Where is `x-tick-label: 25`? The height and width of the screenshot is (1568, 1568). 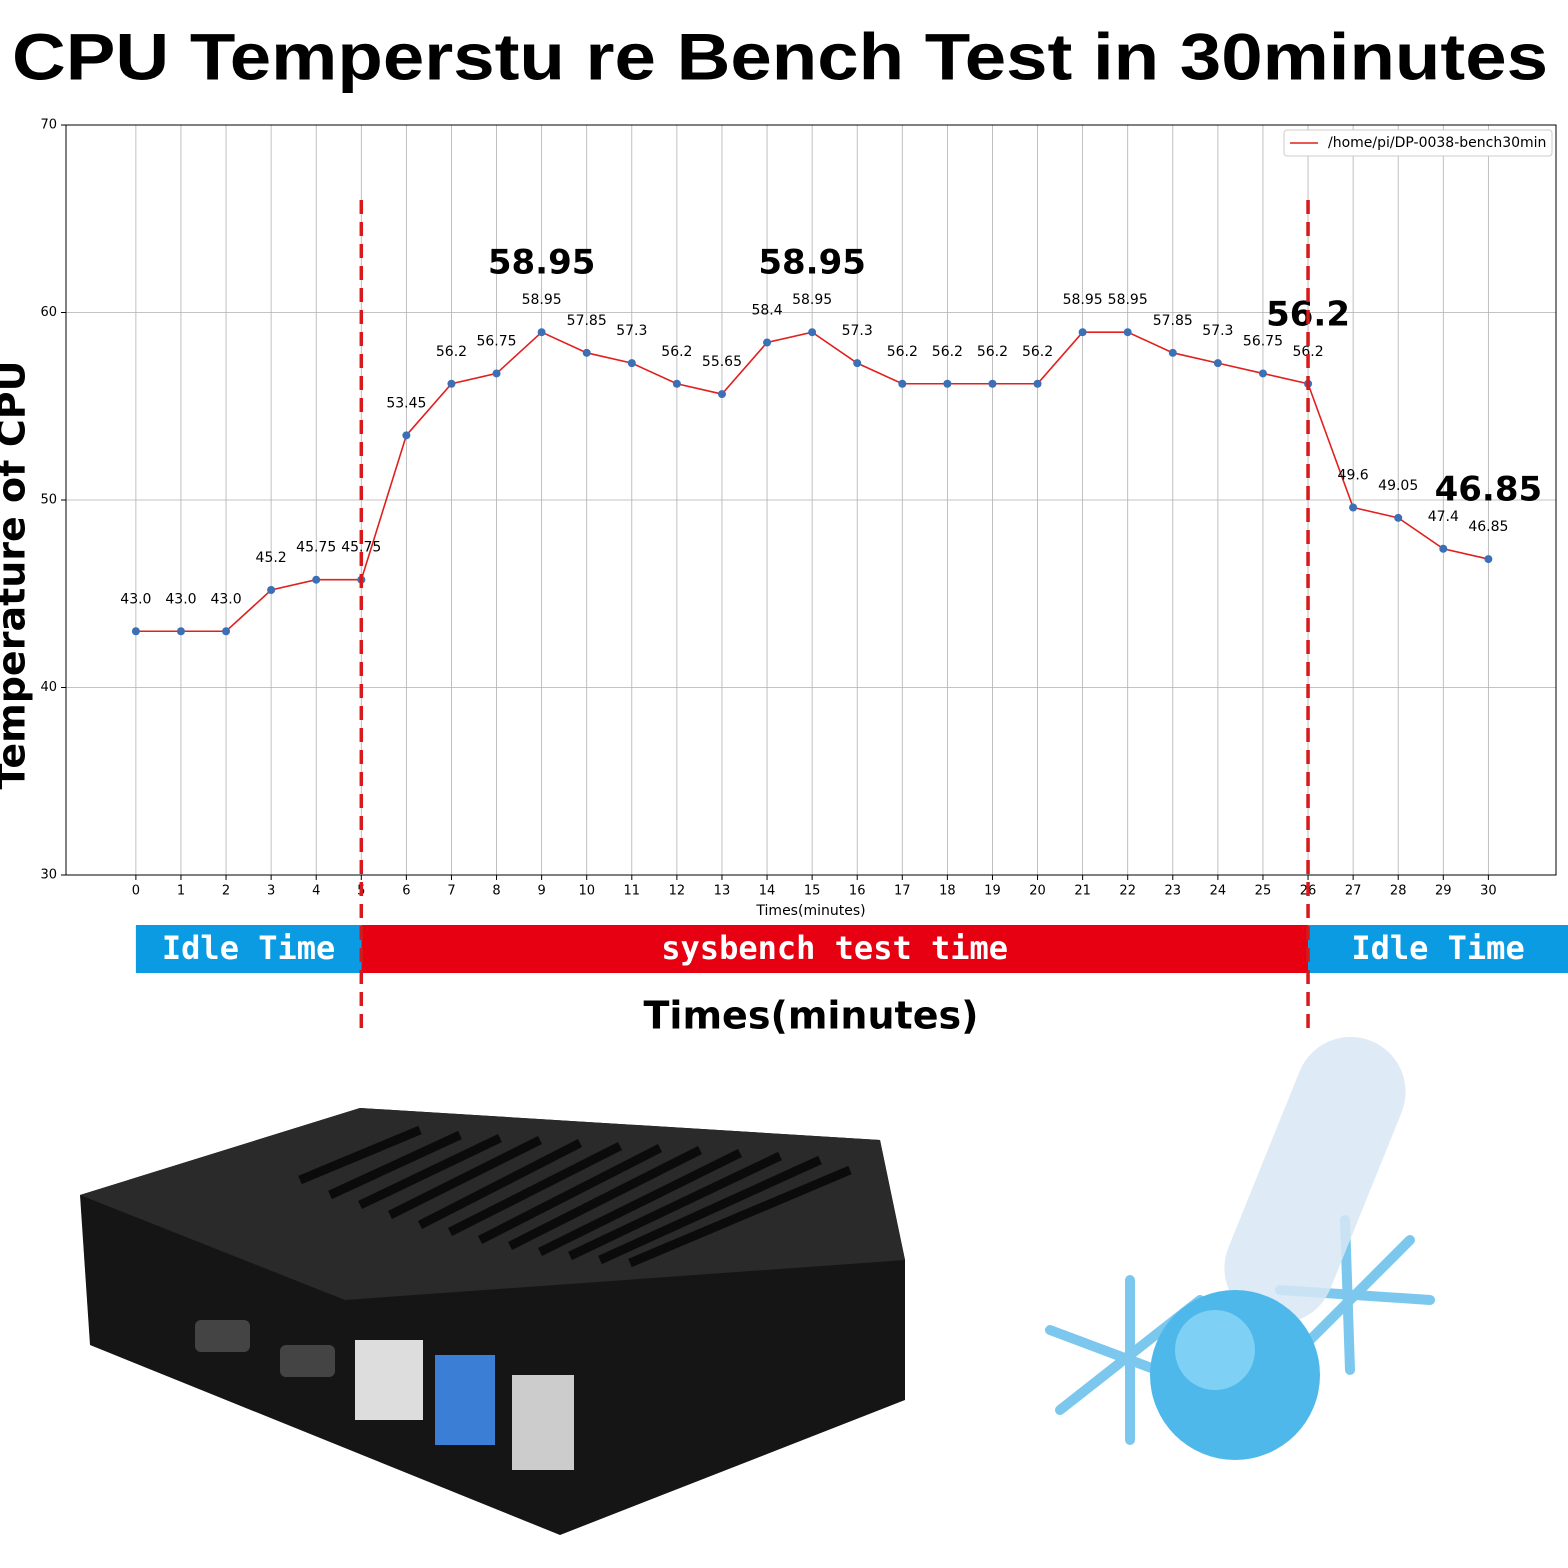 x-tick-label: 25 is located at coordinates (1263, 891).